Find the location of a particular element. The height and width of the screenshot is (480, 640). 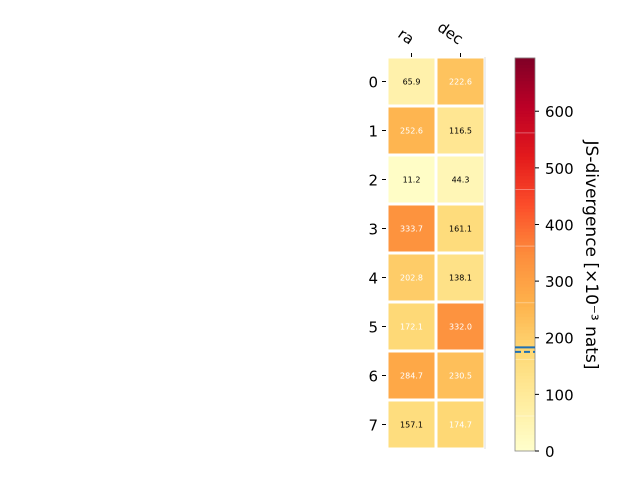

column-axis: ra dec is located at coordinates (431, 37).